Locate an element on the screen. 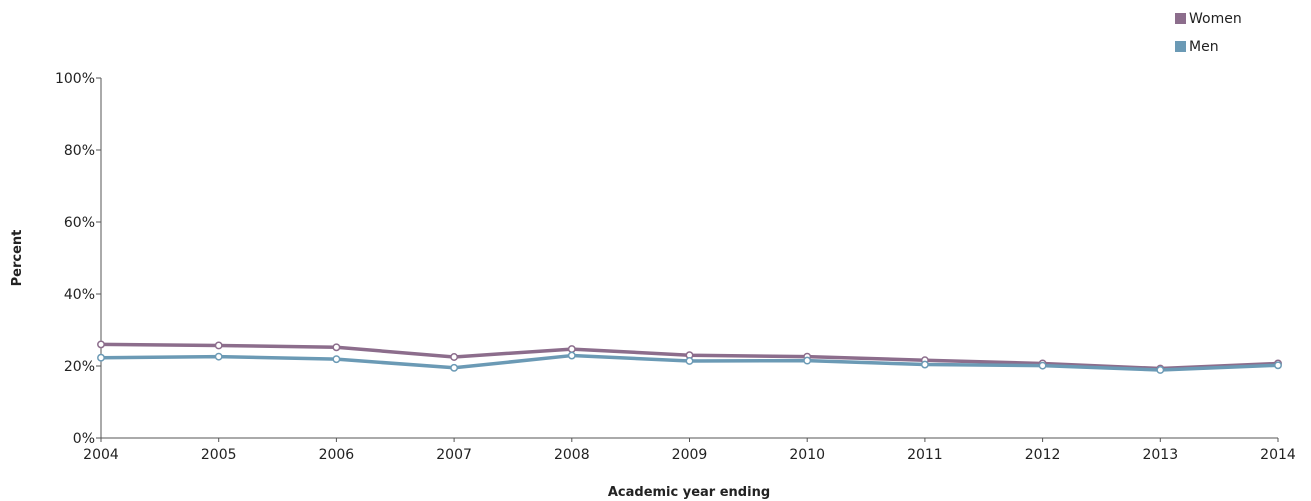 The image size is (1311, 501). x-tick-label: 2007 is located at coordinates (454, 455).